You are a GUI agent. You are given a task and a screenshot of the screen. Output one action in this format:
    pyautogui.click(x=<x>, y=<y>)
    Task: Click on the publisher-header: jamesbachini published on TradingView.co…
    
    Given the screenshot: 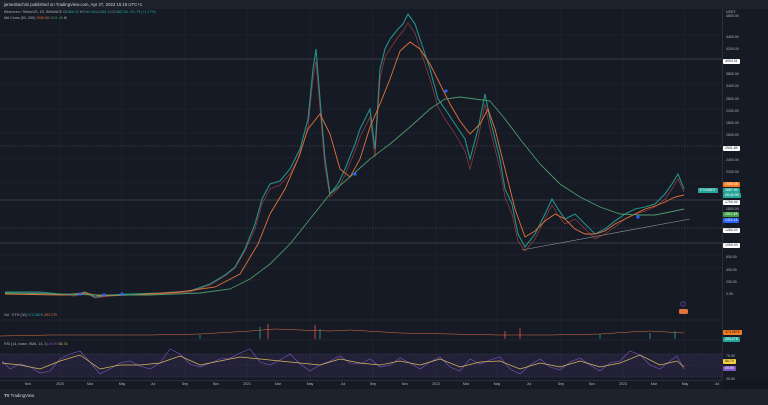 What is the action you would take?
    pyautogui.click(x=384, y=4)
    